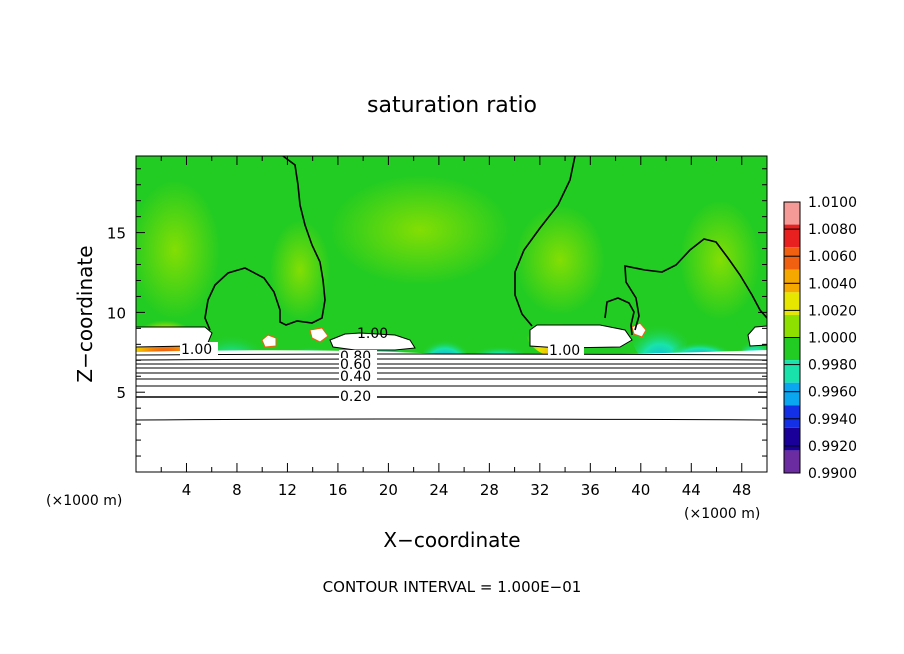 Image resolution: width=904 pixels, height=654 pixels. Describe the element at coordinates (832, 284) in the screenshot. I see `colorbar-label: 1.0040` at that location.